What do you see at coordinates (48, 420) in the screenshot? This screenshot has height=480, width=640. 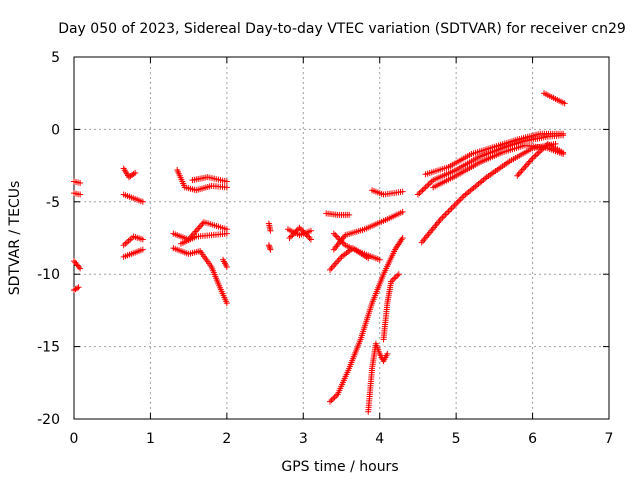 I see `y-tick-label: -20` at bounding box center [48, 420].